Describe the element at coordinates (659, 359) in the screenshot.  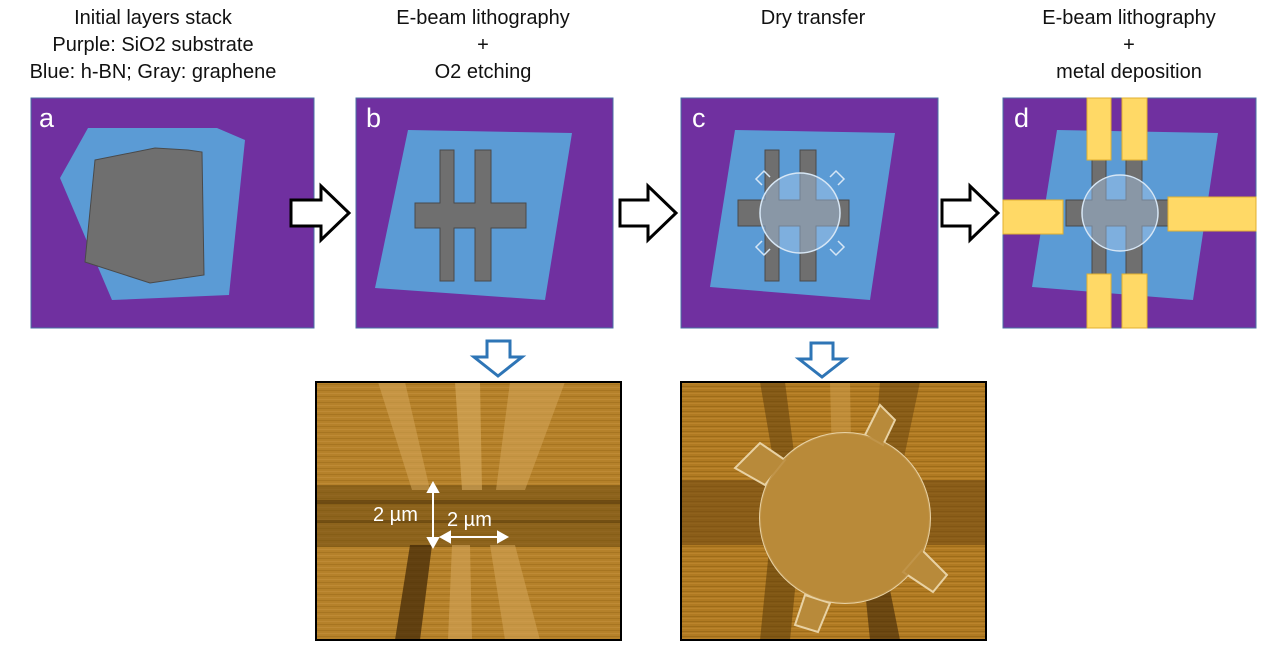
I see `down-arrows` at that location.